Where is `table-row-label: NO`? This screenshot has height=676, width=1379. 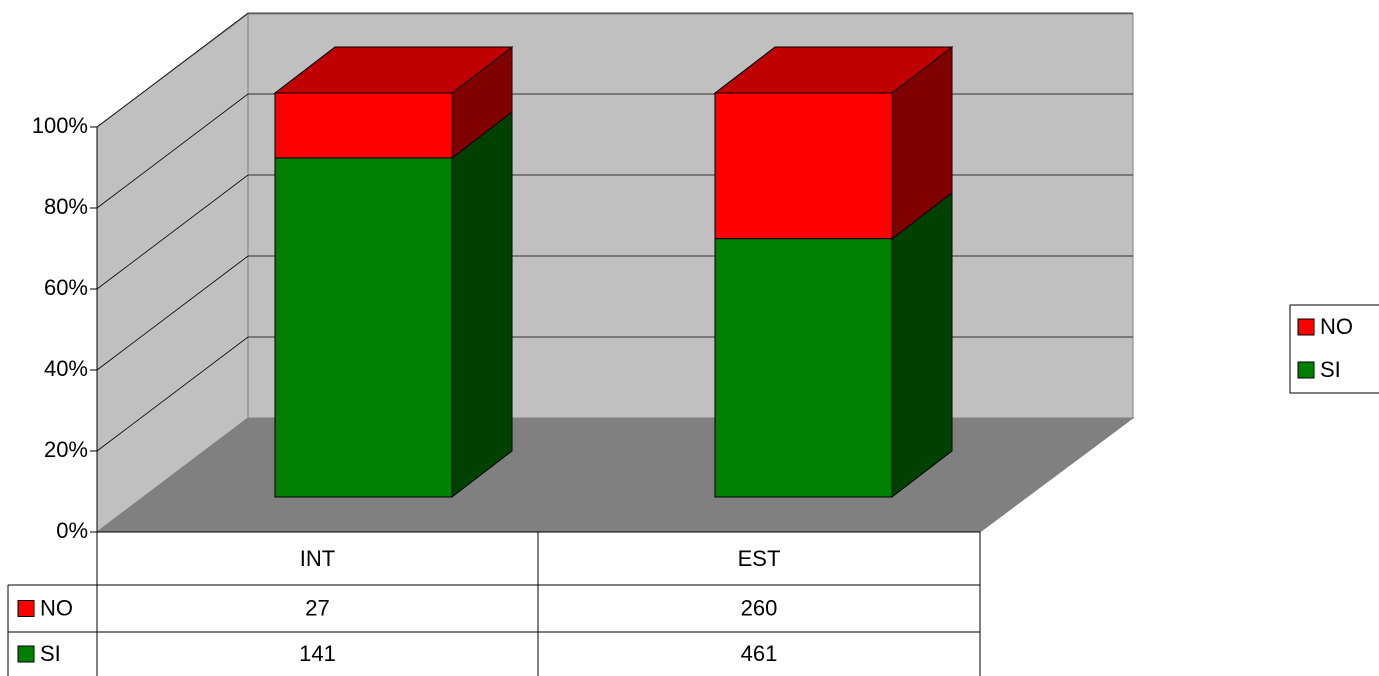 table-row-label: NO is located at coordinates (56, 607).